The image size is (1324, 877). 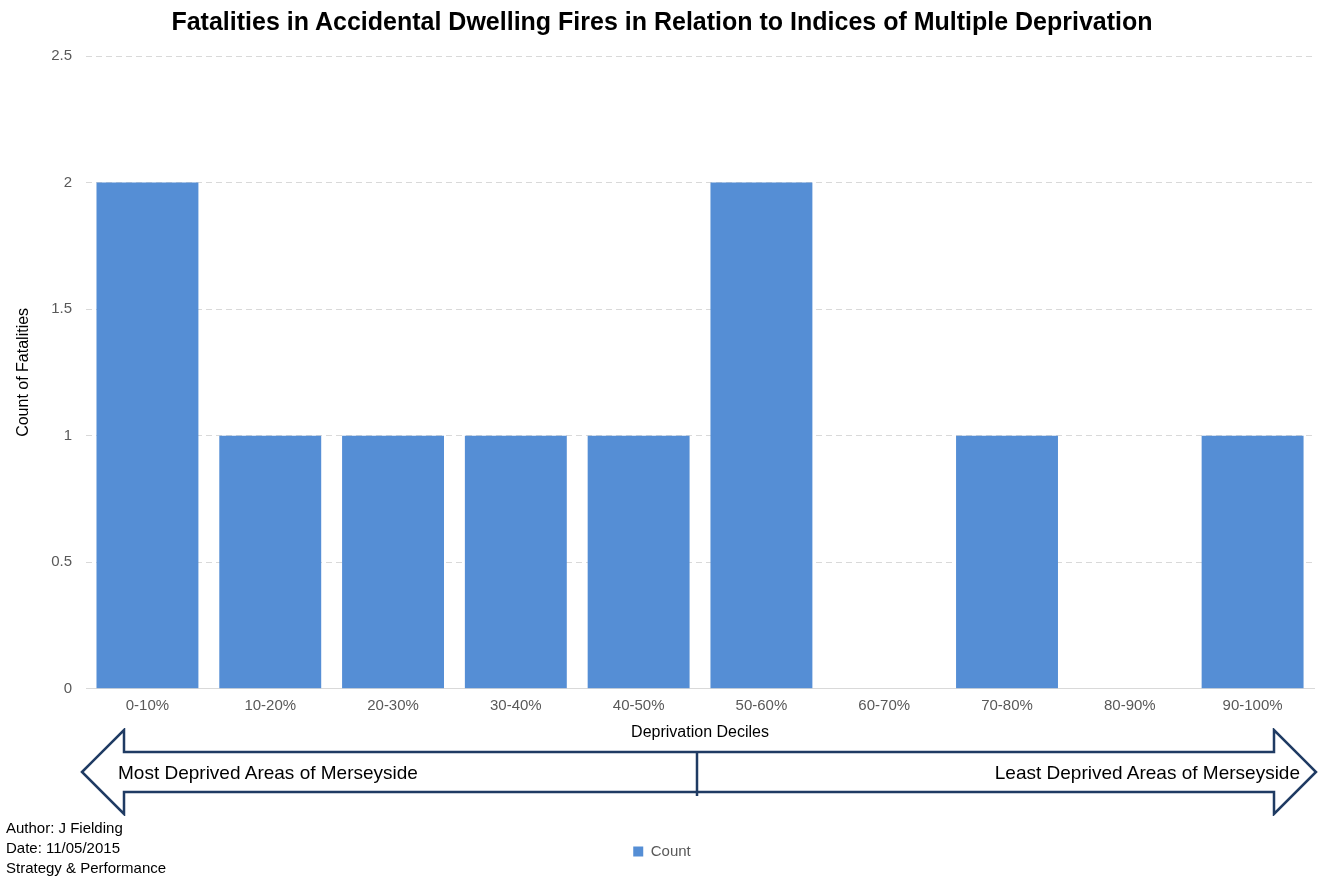 What do you see at coordinates (68, 687) in the screenshot?
I see `y-tick-label: 0` at bounding box center [68, 687].